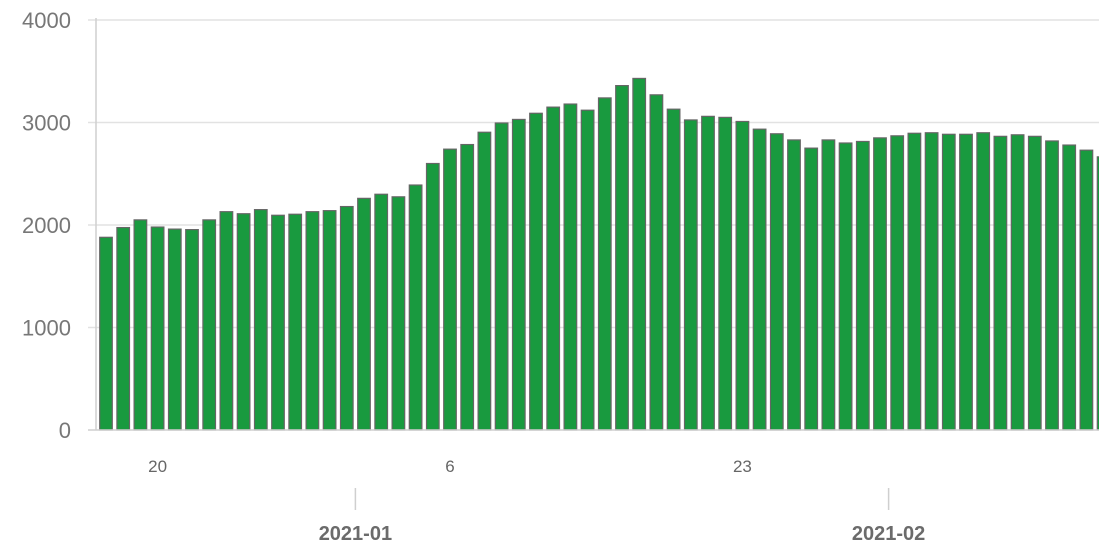 This screenshot has width=1099, height=547. What do you see at coordinates (46, 20) in the screenshot?
I see `y-tick-label: 4000` at bounding box center [46, 20].